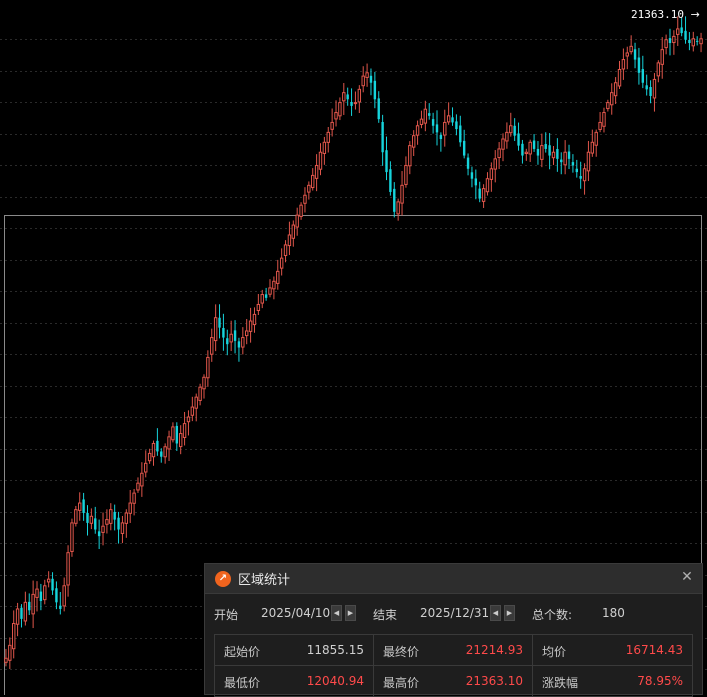  I want to click on high-price-value: 21363.10, so click(657, 14).